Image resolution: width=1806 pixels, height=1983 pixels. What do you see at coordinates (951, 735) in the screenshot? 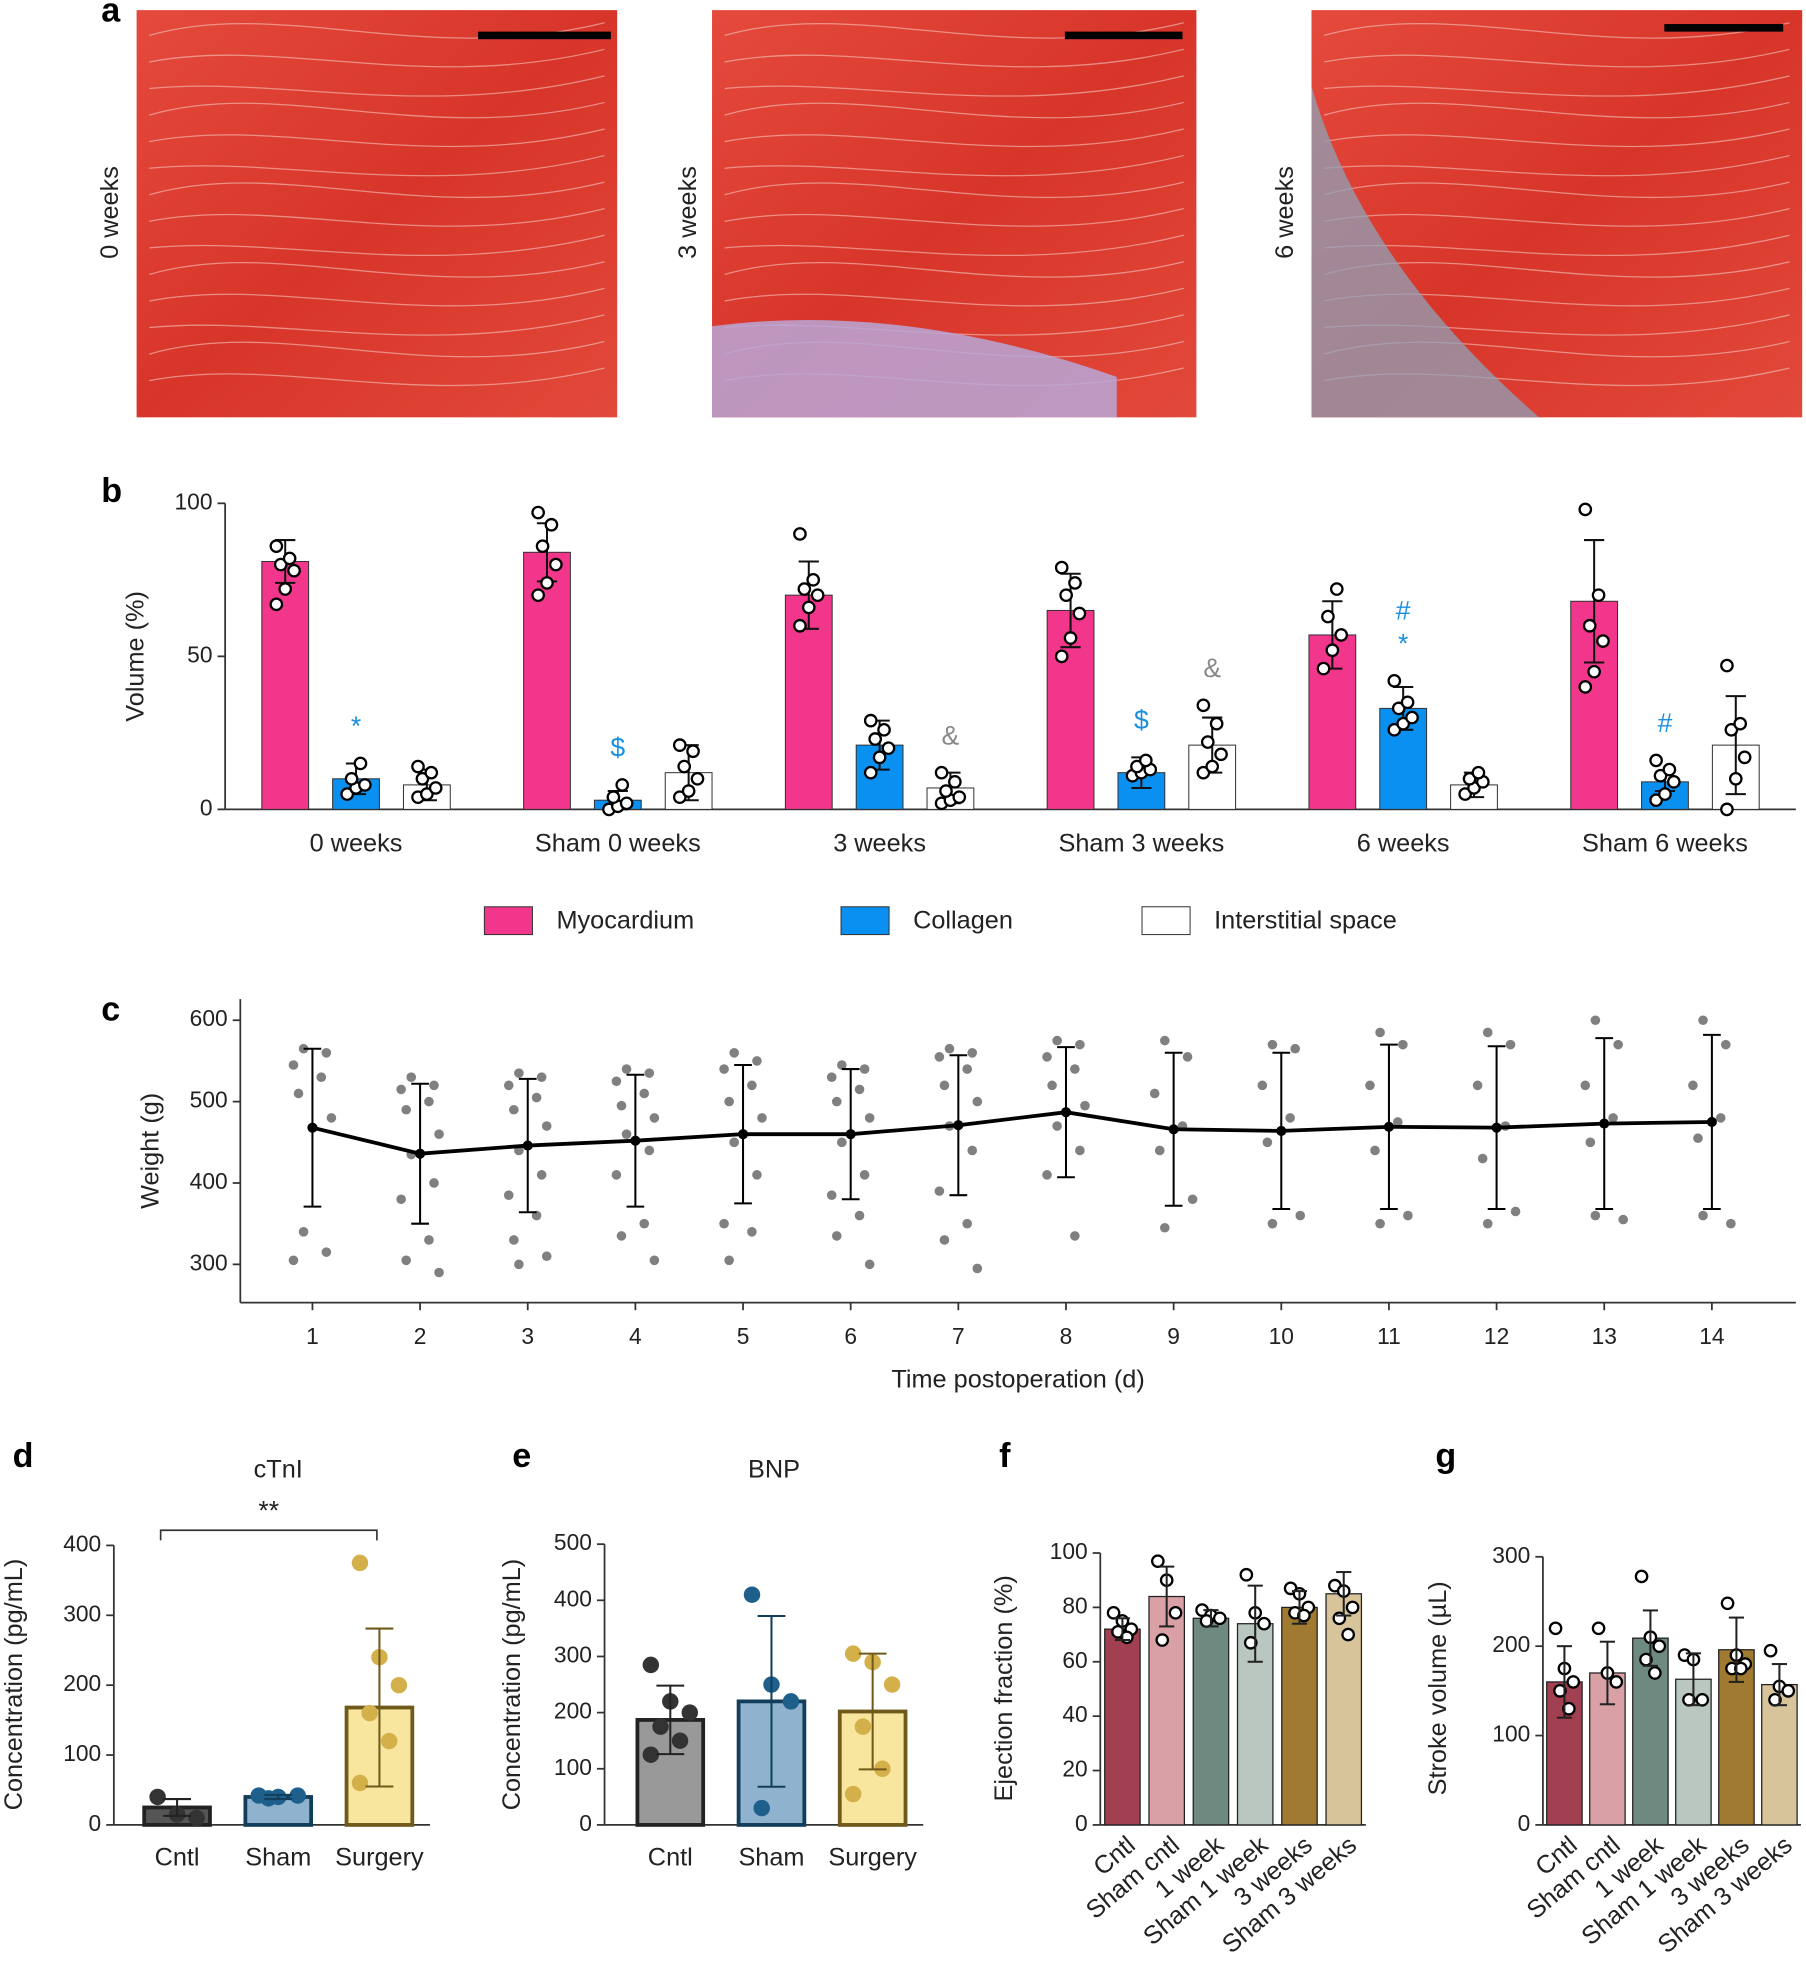
I see `significance-mark: &` at bounding box center [951, 735].